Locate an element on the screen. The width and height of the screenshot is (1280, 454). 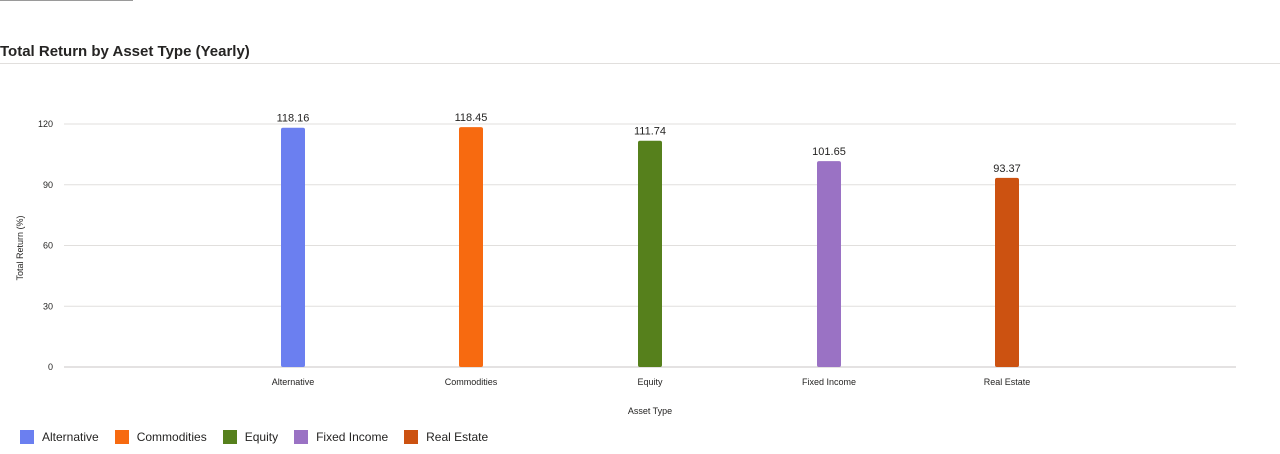
x-tick-label: Real Estate is located at coordinates (1007, 382).